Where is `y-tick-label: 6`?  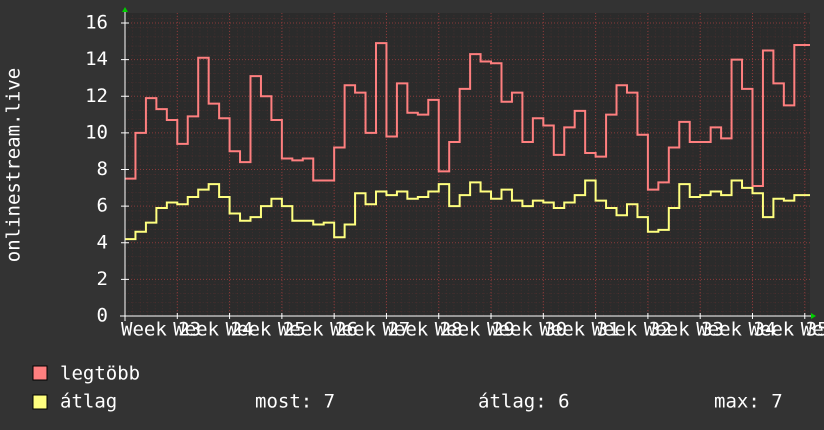 y-tick-label: 6 is located at coordinates (102, 206).